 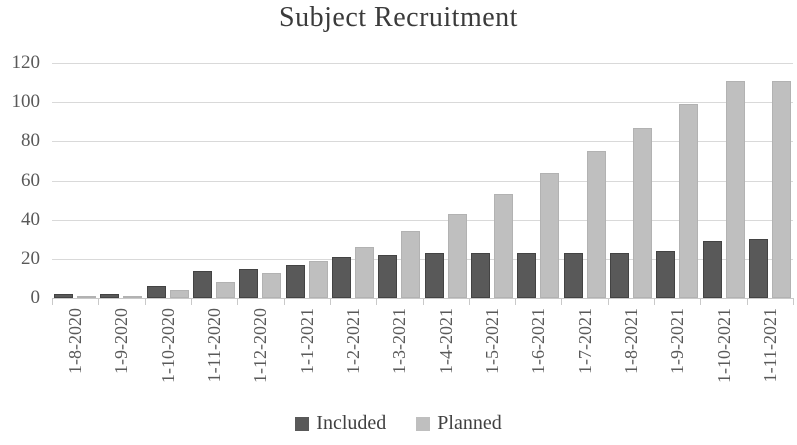 What do you see at coordinates (64, 296) in the screenshot?
I see `bar-included-1-8-2020` at bounding box center [64, 296].